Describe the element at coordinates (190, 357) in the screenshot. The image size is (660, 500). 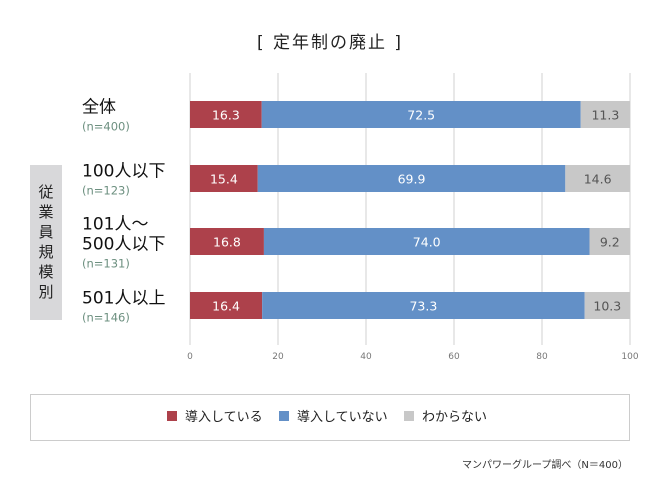
I see `x-tick-label: 0` at that location.